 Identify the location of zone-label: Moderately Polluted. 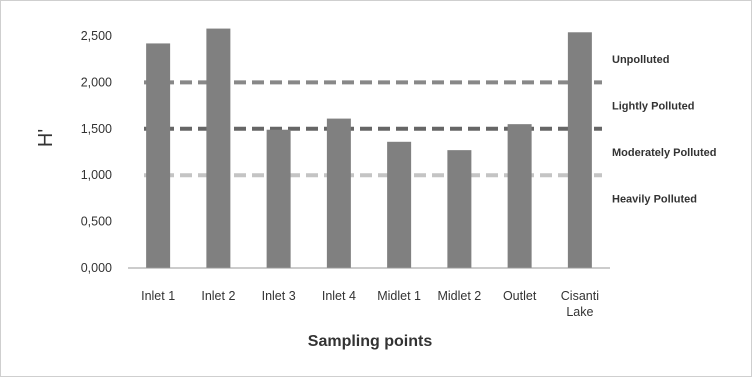
(664, 153).